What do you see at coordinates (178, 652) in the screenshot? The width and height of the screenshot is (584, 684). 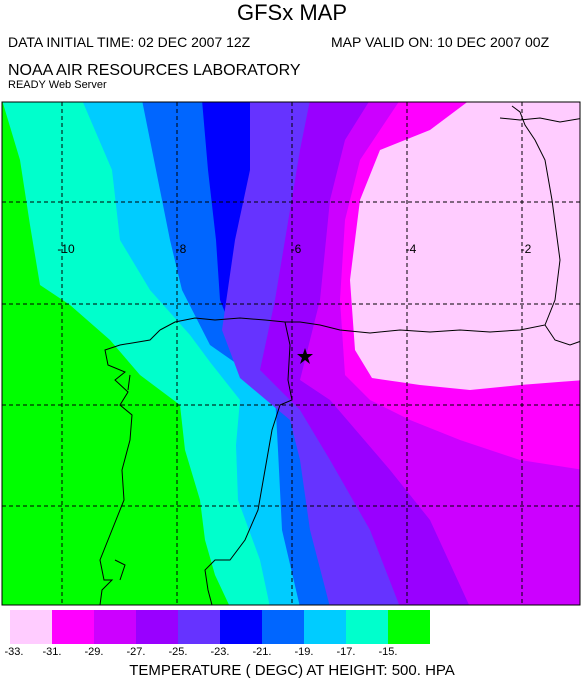 I see `legend-tick-label: -25.` at bounding box center [178, 652].